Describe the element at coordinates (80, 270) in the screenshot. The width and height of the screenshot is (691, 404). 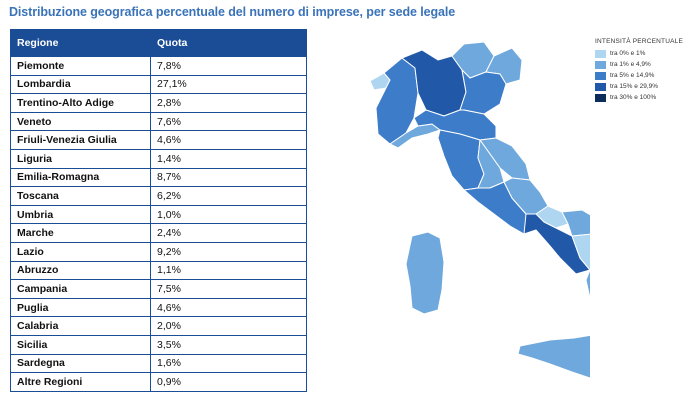
I see `region-name-cell: Abruzzo` at that location.